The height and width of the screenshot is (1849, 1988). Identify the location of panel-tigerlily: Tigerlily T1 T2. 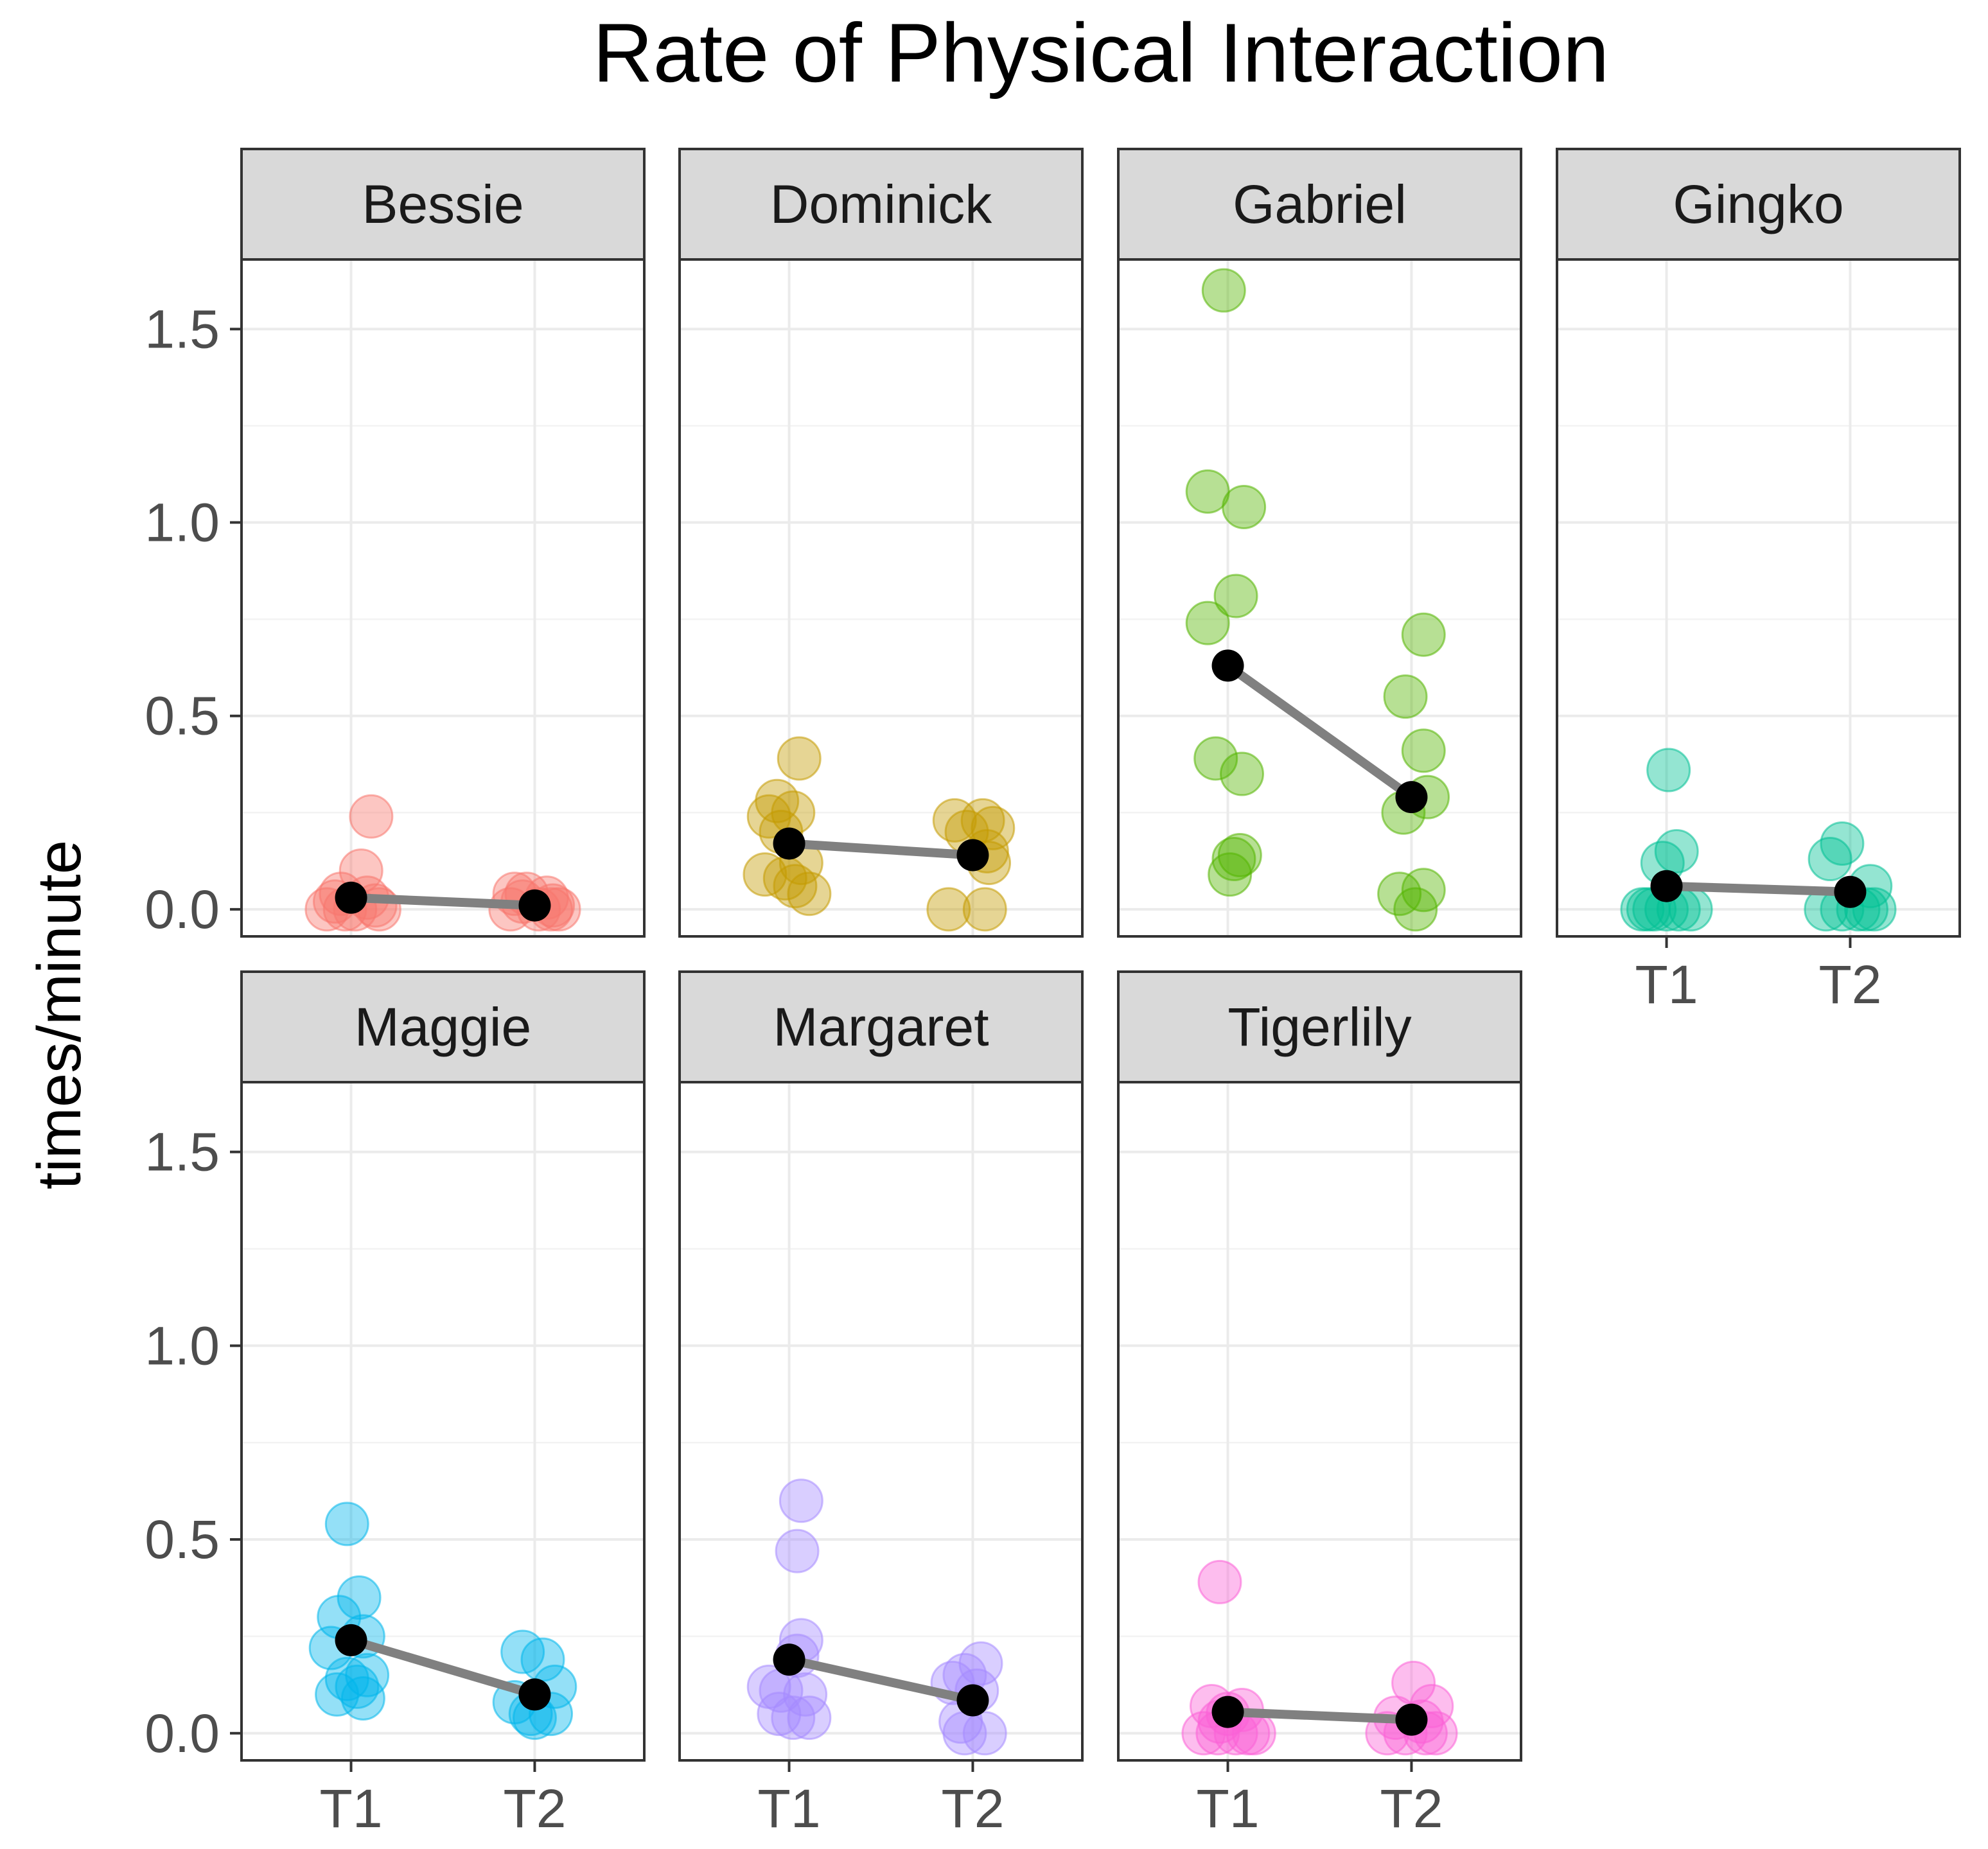
(1319, 1404).